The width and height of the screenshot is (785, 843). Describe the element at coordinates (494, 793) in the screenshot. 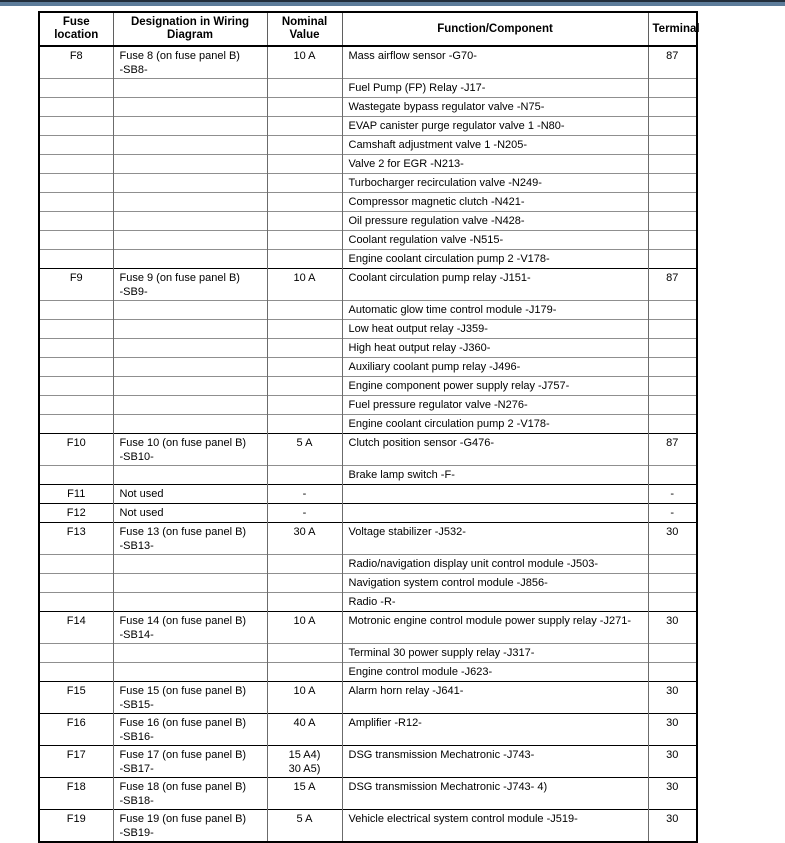

I see `function-cell: DSG transmission Mechatronic -J743- 4)` at that location.